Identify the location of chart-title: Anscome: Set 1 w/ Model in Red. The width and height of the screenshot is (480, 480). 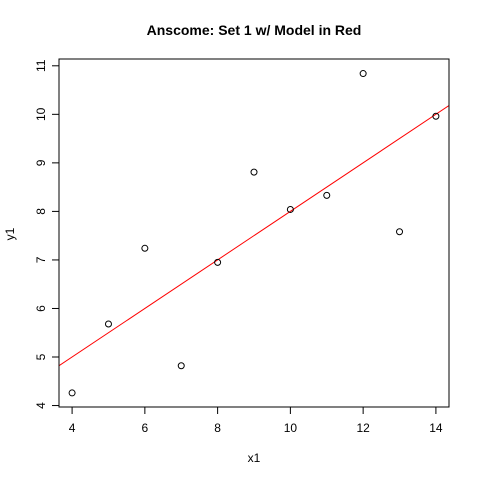
(254, 30).